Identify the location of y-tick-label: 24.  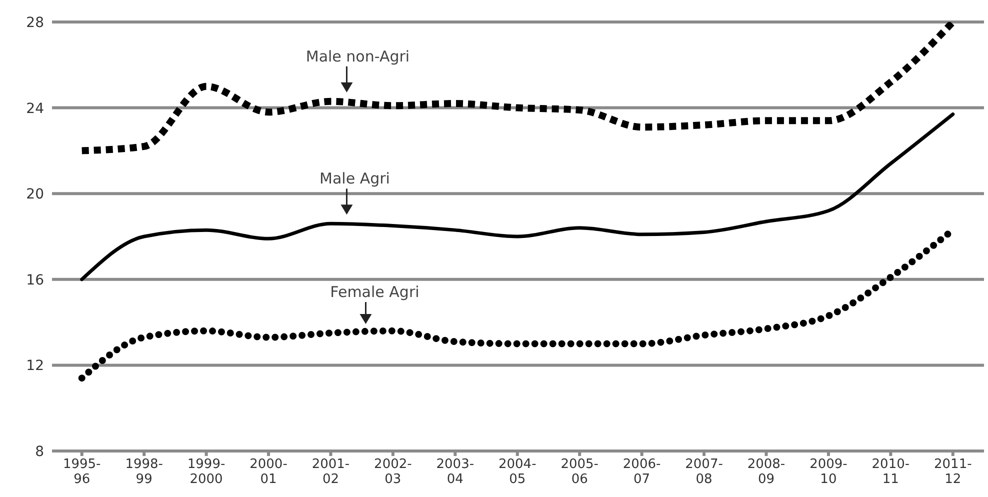
(35, 108).